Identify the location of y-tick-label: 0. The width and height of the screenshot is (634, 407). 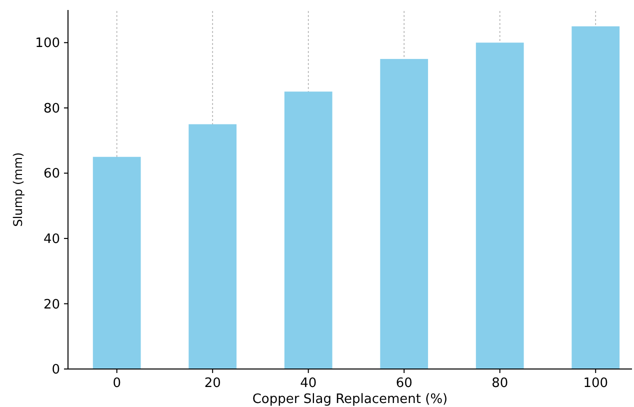
(56, 370).